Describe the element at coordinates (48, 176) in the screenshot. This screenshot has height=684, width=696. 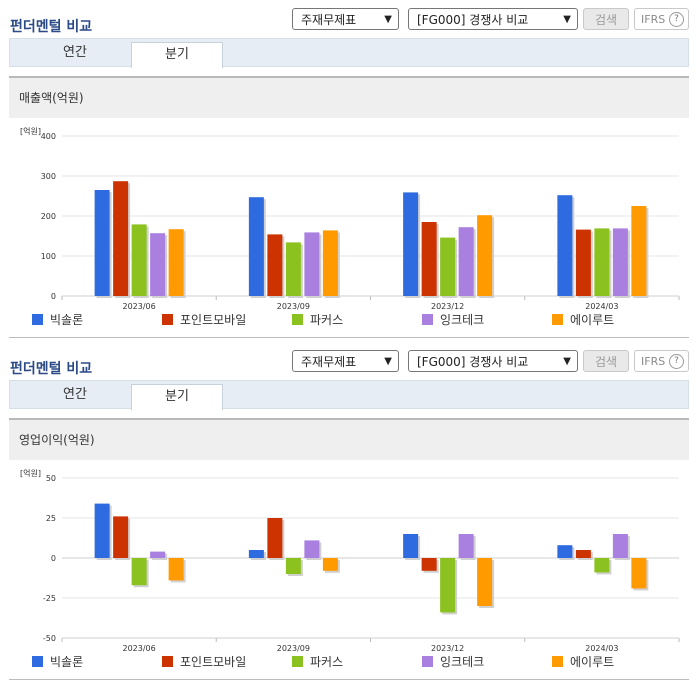
I see `y-tick-label: 300` at that location.